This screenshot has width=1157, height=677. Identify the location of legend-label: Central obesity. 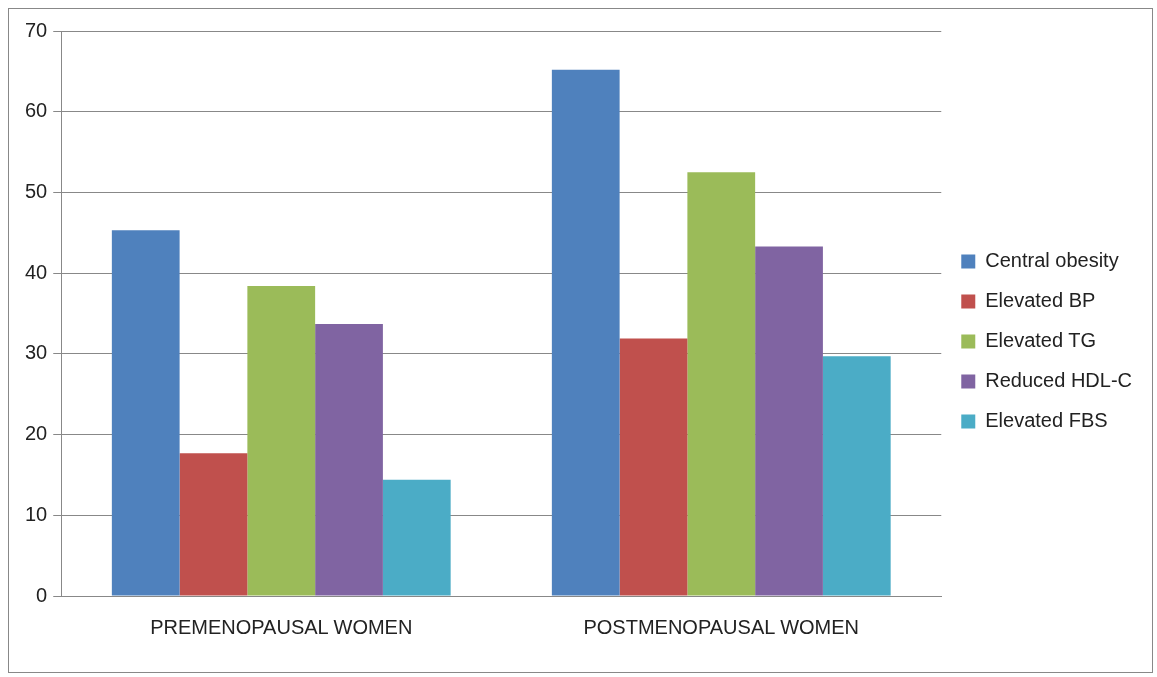
(1052, 260).